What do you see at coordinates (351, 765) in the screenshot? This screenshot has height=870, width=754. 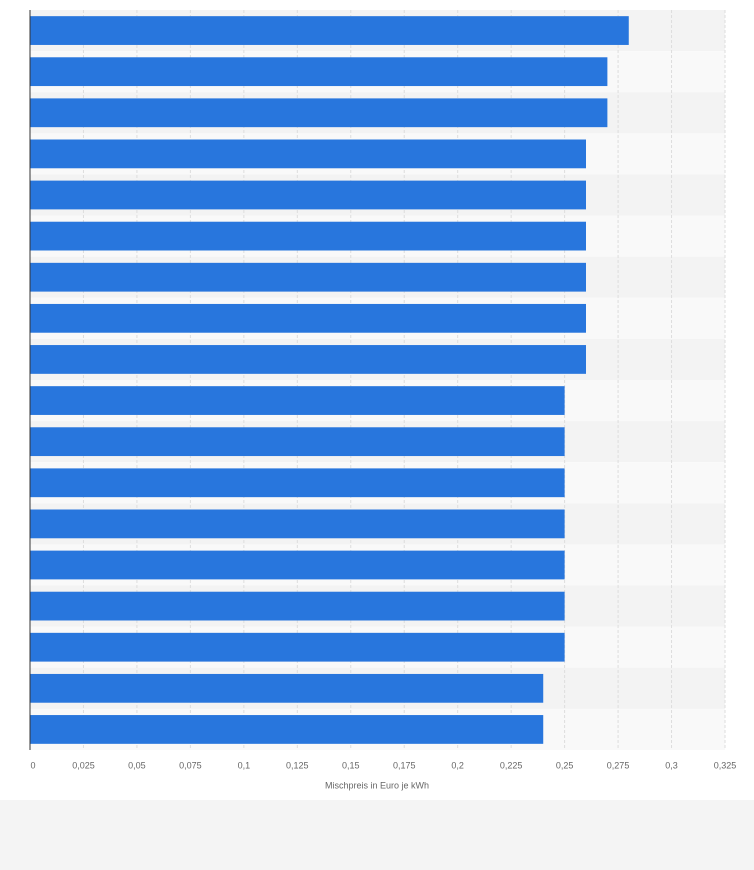 I see `x-tick-label: 0,15` at bounding box center [351, 765].